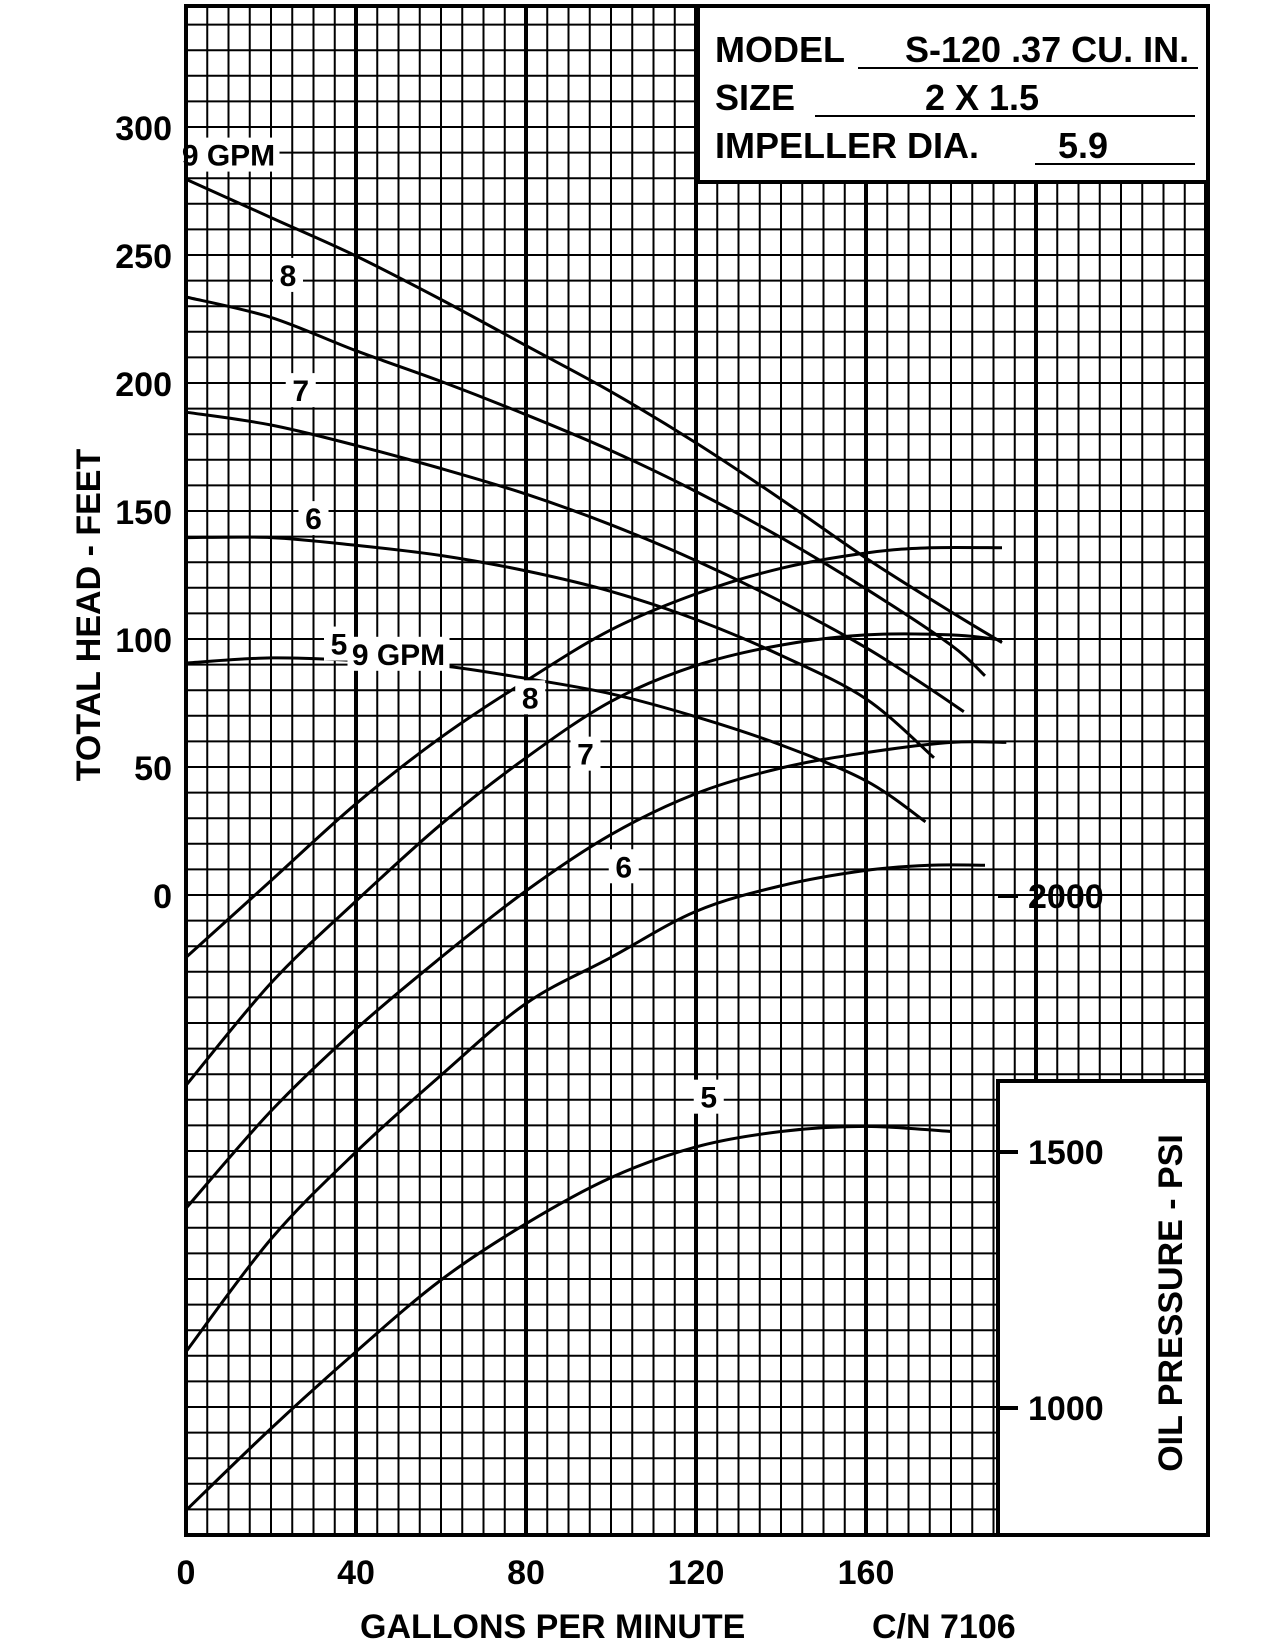 This screenshot has height=1650, width=1275. Describe the element at coordinates (866, 1573) in the screenshot. I see `gpm-tick-label: 160` at that location.